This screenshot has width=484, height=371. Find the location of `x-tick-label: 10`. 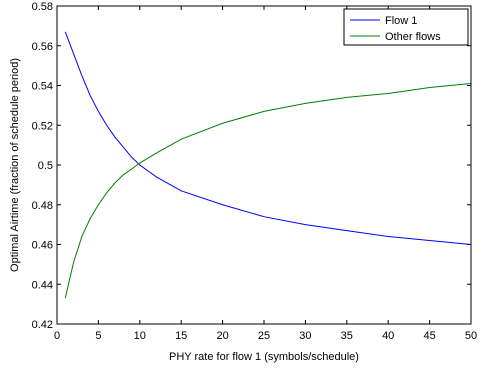

x-tick-label: 10 is located at coordinates (140, 336).